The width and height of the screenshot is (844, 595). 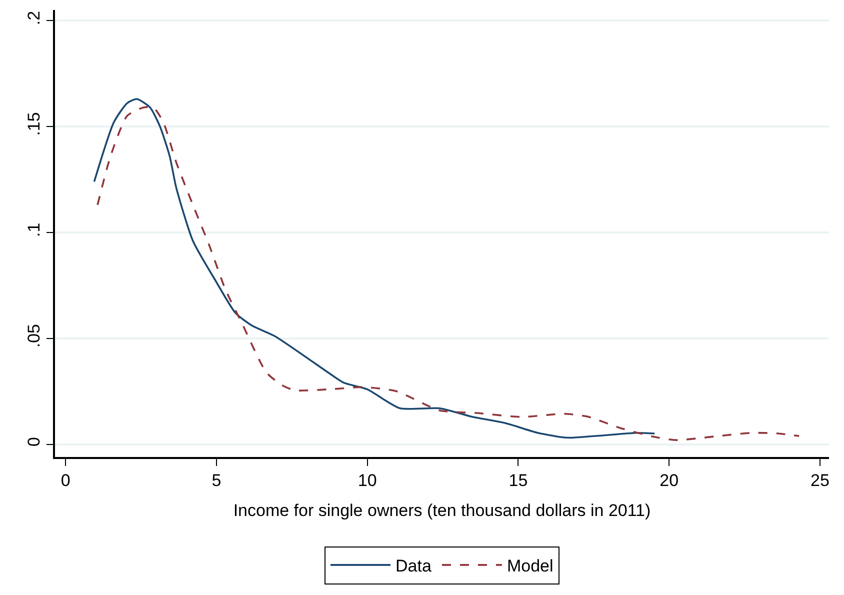 I want to click on y-tick-label: .2, so click(x=34, y=18).